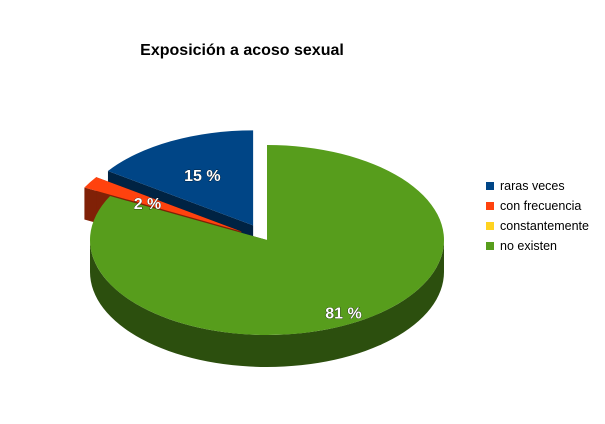 The image size is (605, 424). I want to click on data-label-con-frecuencia: 2 %, so click(148, 204).